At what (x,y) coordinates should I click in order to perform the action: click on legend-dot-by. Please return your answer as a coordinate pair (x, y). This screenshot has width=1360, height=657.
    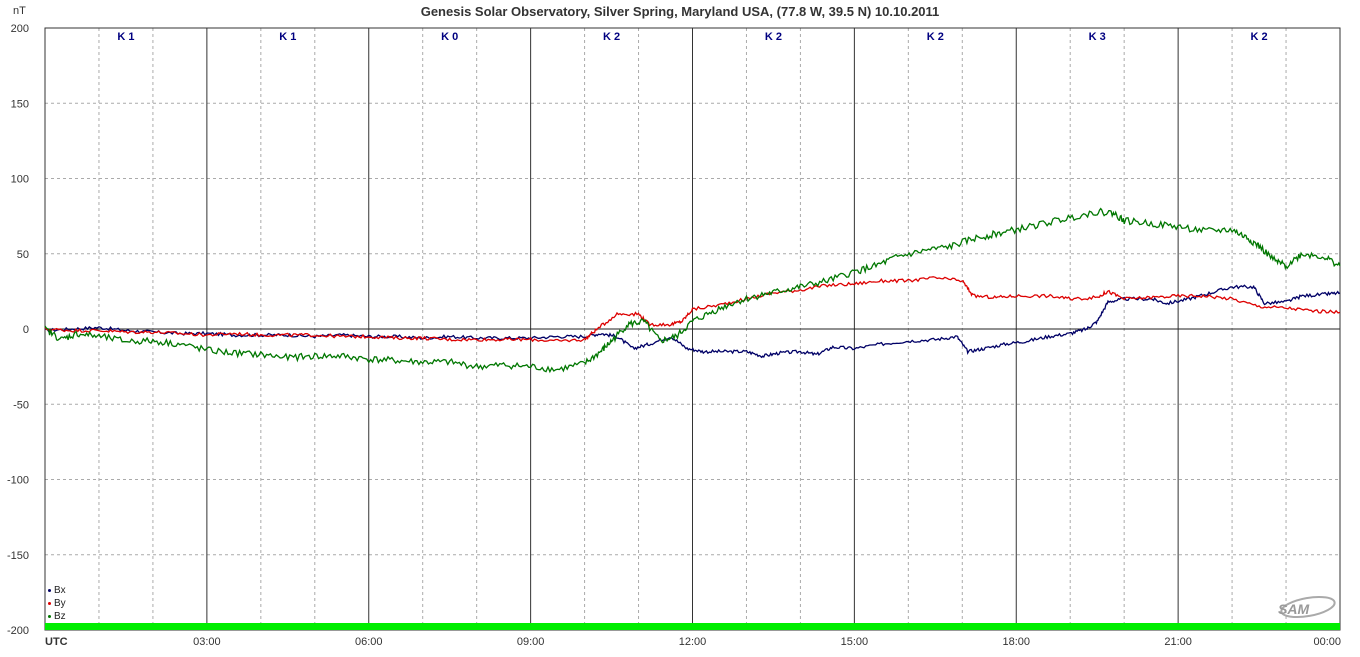
    Looking at the image, I should click on (49, 603).